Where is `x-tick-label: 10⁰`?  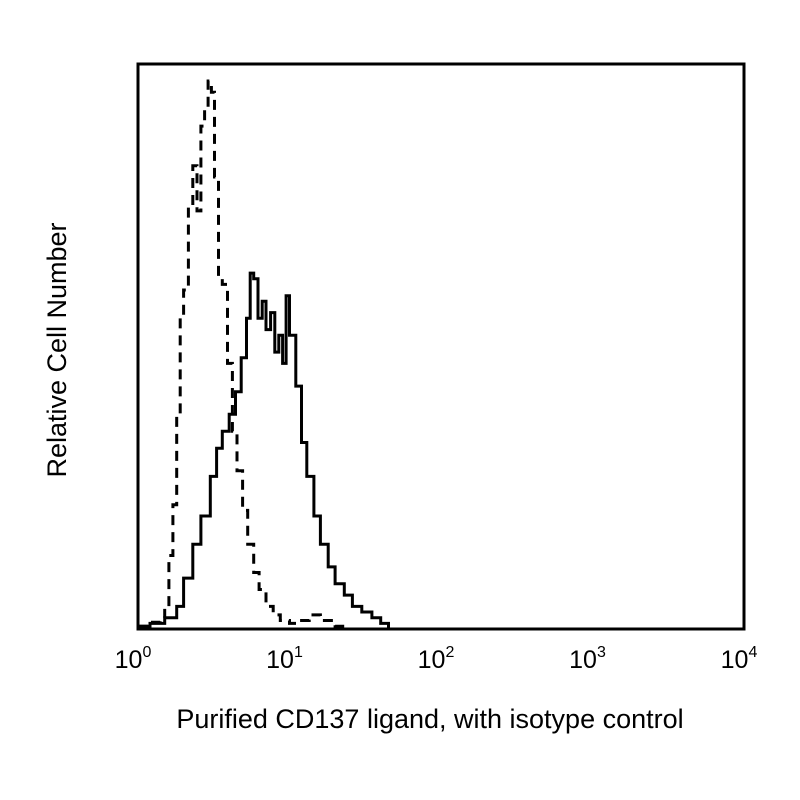
x-tick-label: 10⁰ is located at coordinates (133, 659).